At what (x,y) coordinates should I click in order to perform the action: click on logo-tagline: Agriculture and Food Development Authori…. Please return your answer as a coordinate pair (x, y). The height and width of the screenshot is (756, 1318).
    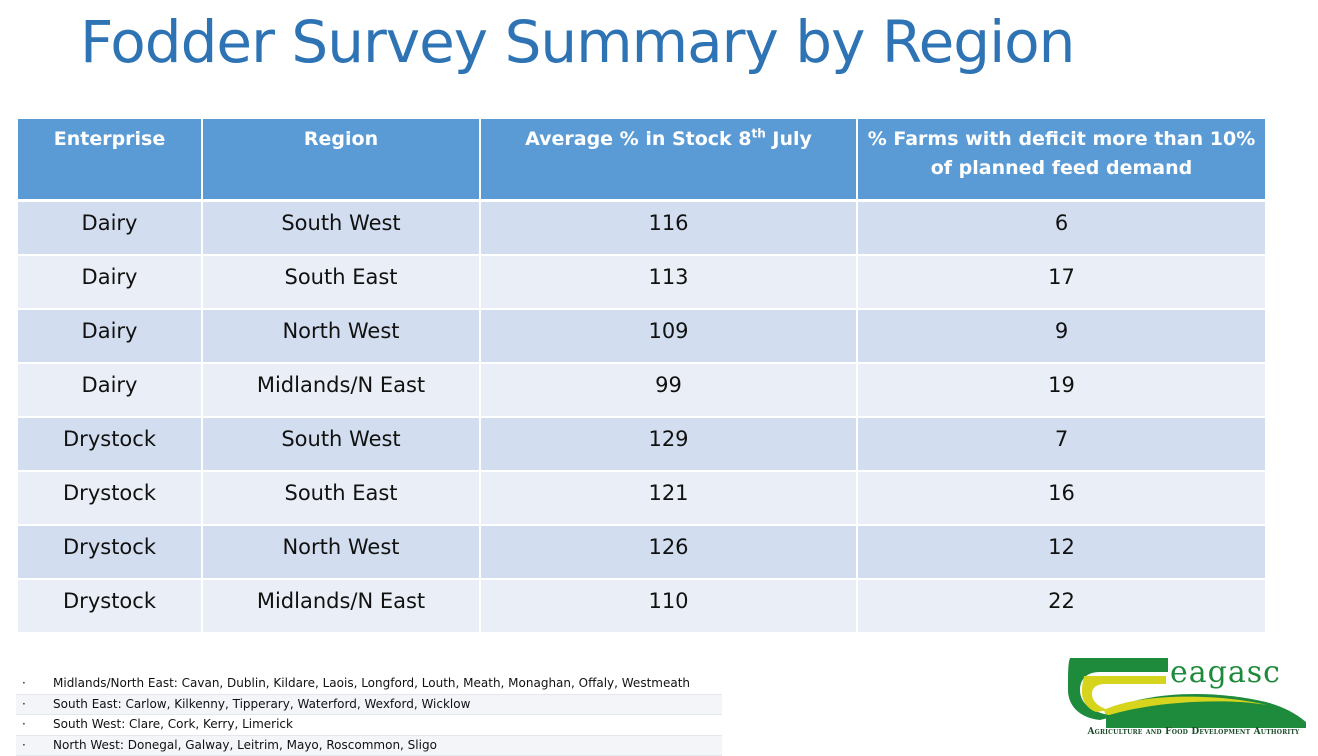
    Looking at the image, I should click on (1193, 732).